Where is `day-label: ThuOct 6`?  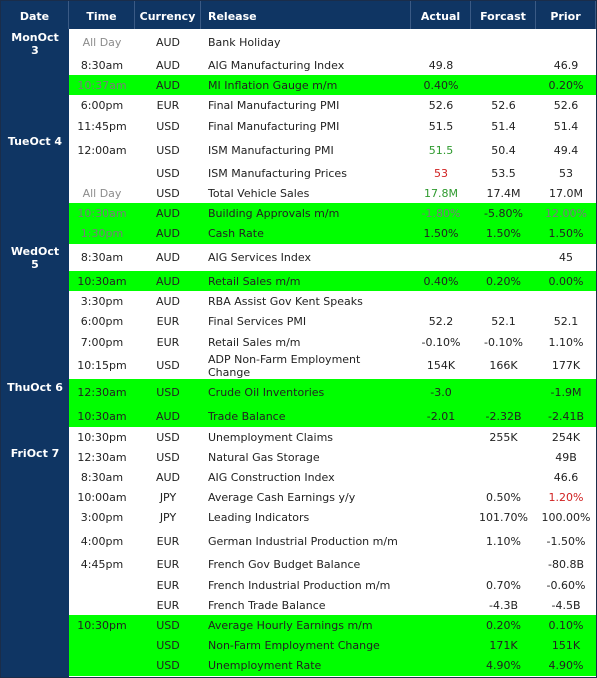 day-label: ThuOct 6 is located at coordinates (35, 387).